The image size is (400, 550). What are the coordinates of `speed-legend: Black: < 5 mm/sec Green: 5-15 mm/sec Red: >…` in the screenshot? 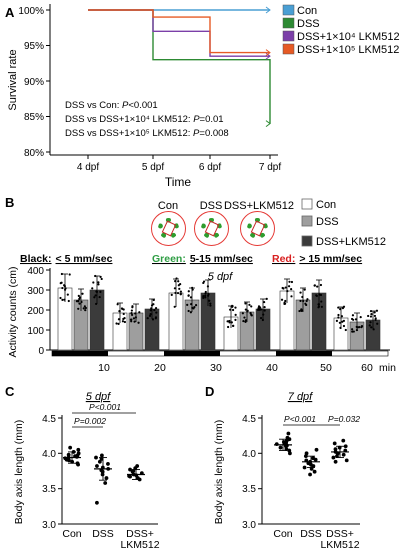 It's located at (191, 259).